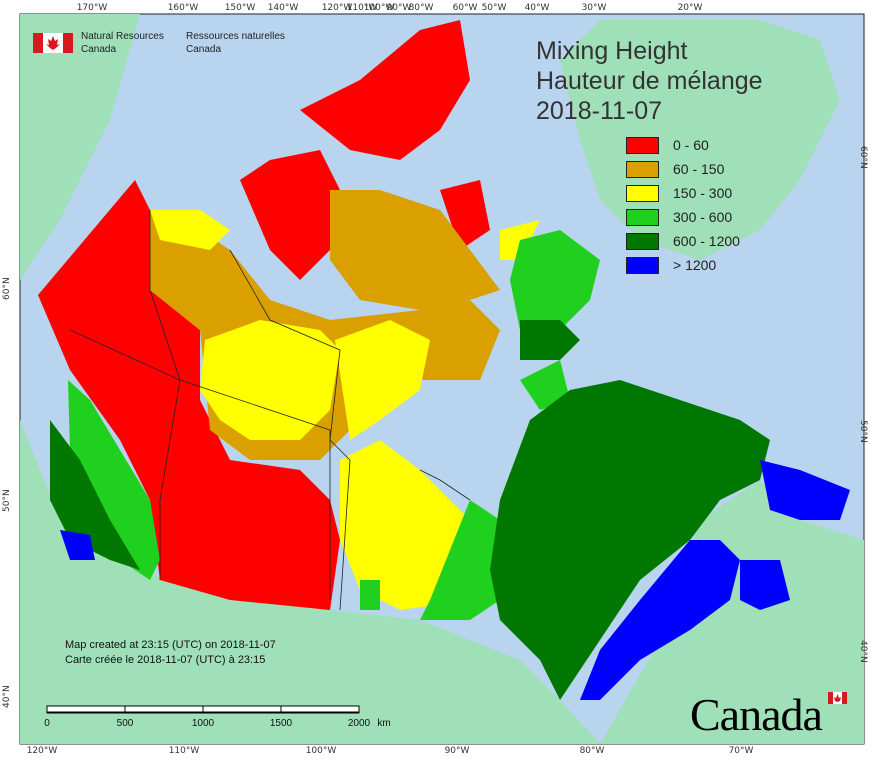 The width and height of the screenshot is (880, 765). Describe the element at coordinates (122, 43) in the screenshot. I see `agency-name-en: Natural Resources Canada` at that location.